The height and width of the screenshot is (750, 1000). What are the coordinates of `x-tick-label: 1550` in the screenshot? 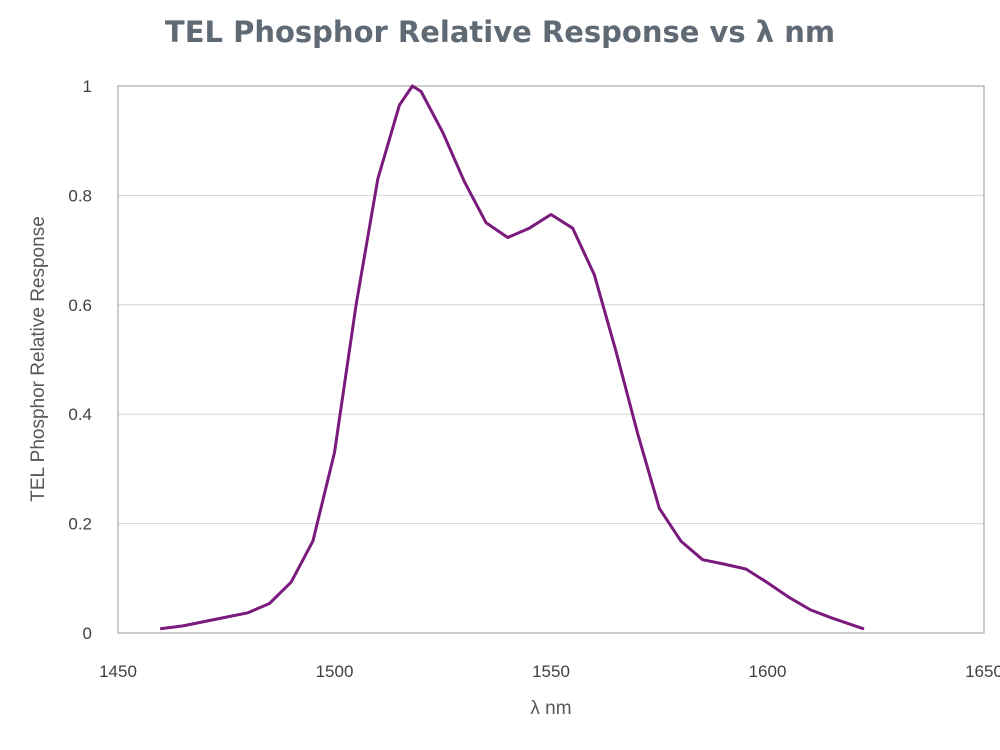 It's located at (551, 671).